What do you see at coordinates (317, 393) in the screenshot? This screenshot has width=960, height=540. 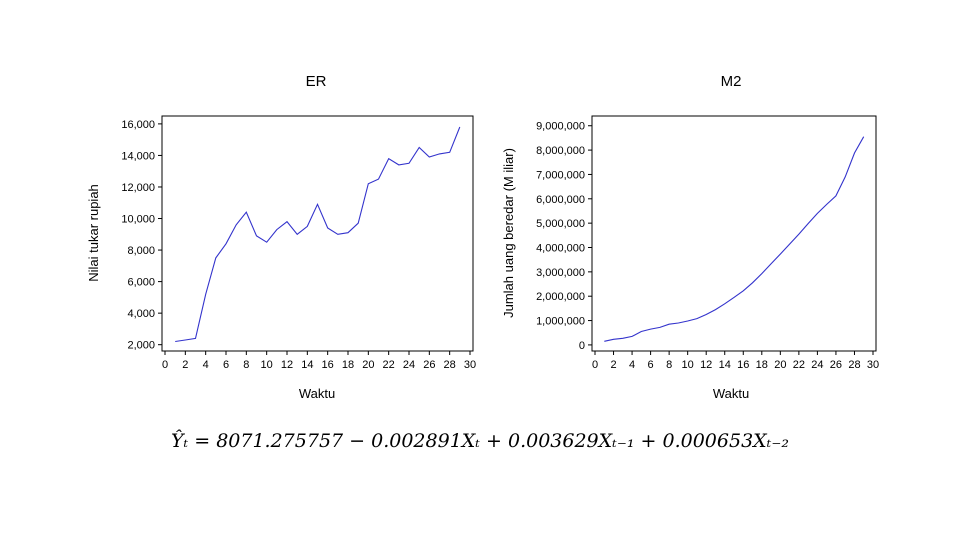 I see `er-x-axis-label: Waktu` at bounding box center [317, 393].